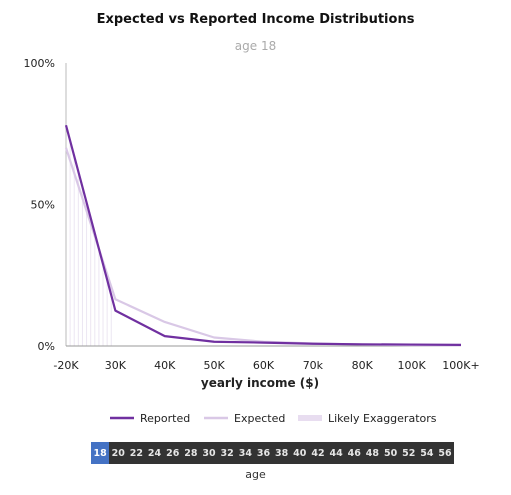 The height and width of the screenshot is (495, 511). What do you see at coordinates (165, 418) in the screenshot?
I see `legend-label: Reported` at bounding box center [165, 418].